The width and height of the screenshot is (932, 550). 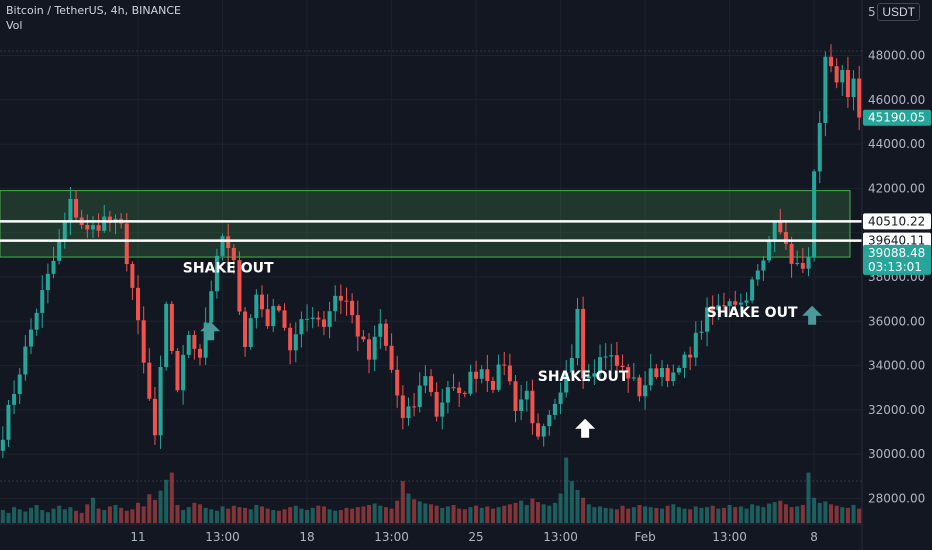 I want to click on zone-rect, so click(x=425, y=224).